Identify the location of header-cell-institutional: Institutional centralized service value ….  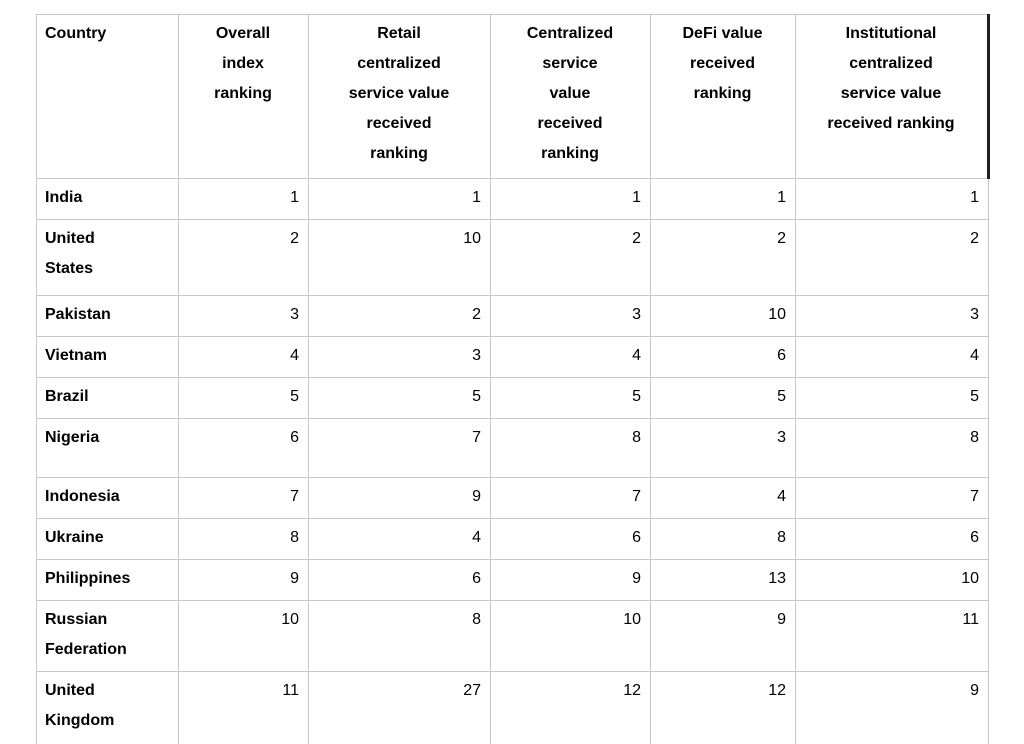
(892, 96).